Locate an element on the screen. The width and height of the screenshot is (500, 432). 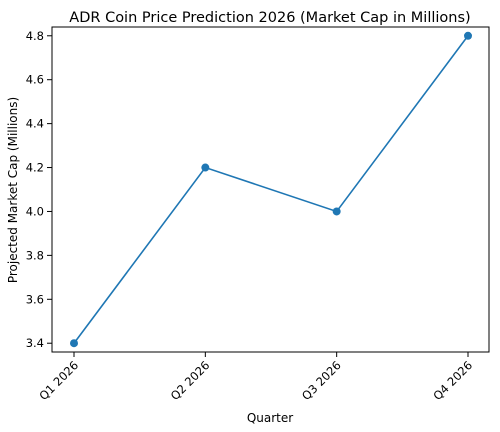
x-axis-label: Quarter is located at coordinates (270, 418).